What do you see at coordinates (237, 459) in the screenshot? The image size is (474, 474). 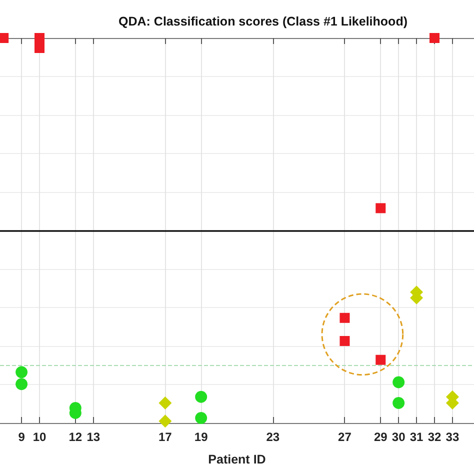 I see `x-axis-title: Patient ID` at bounding box center [237, 459].